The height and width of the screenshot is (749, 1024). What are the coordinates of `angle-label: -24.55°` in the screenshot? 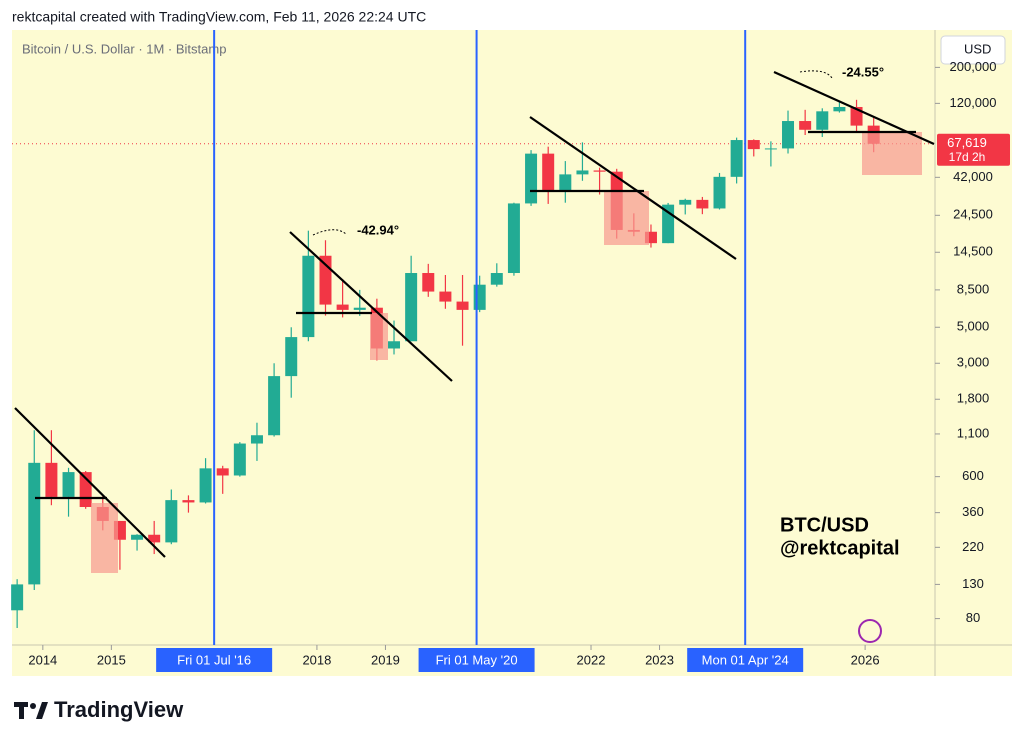 It's located at (863, 71).